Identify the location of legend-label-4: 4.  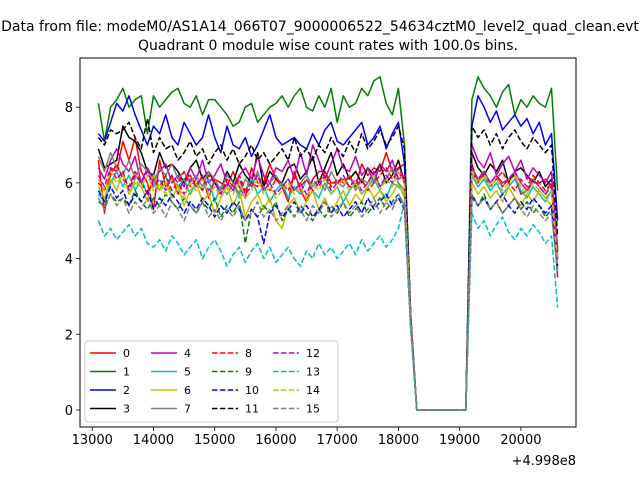
(187, 353).